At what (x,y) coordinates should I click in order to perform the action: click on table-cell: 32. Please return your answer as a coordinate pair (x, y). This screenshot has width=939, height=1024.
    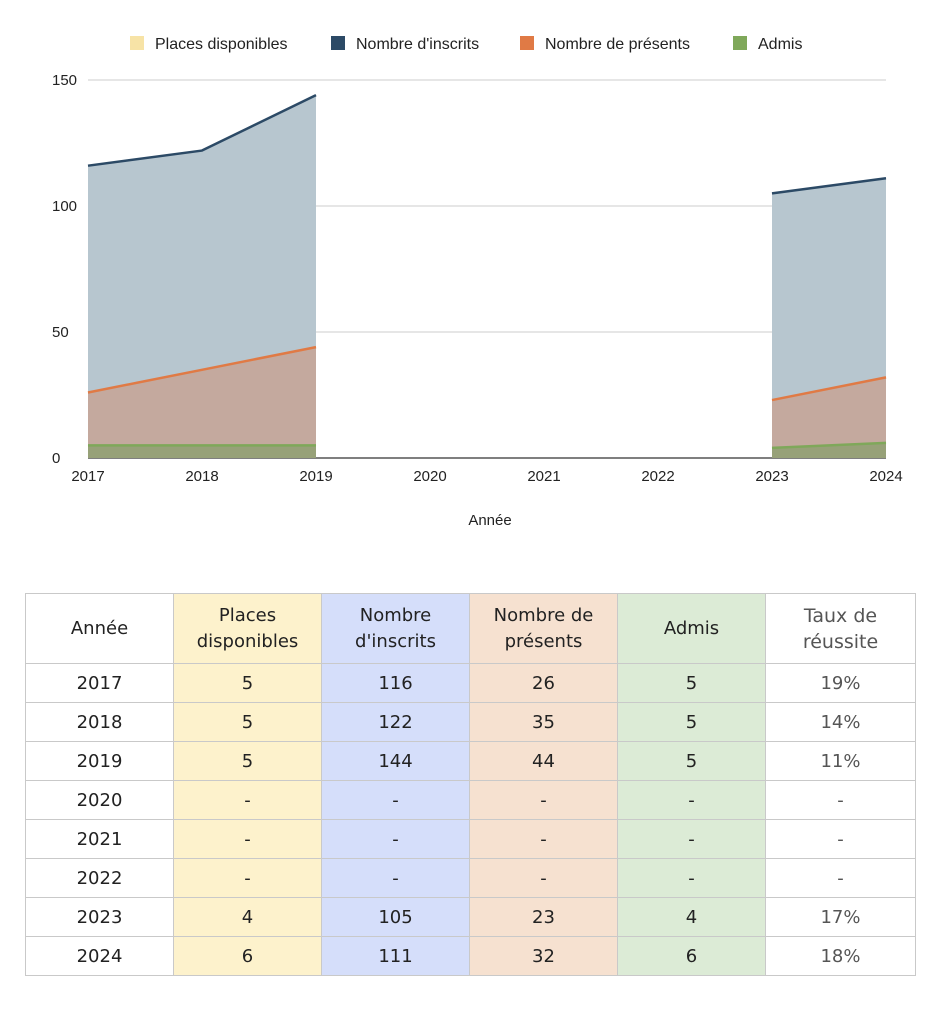
    Looking at the image, I should click on (543, 956).